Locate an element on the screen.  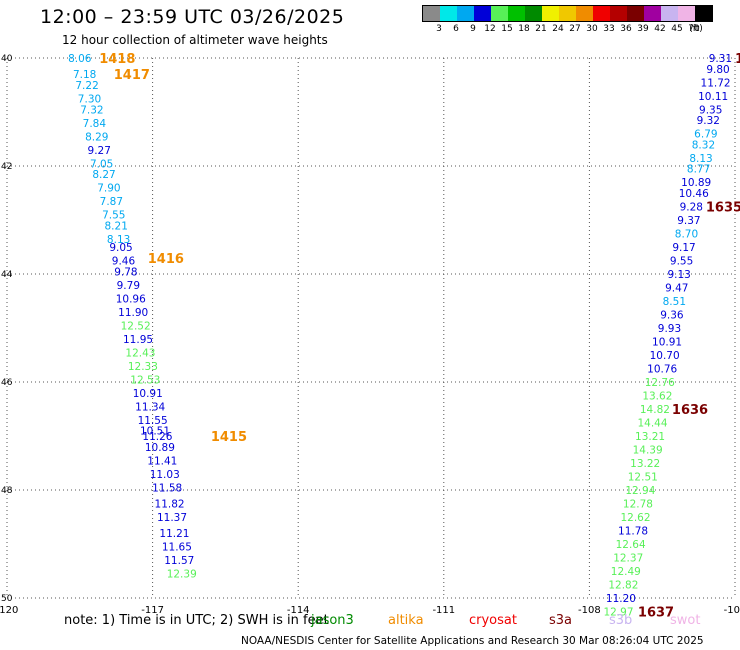
data-label: 12.53 is located at coordinates (145, 380).